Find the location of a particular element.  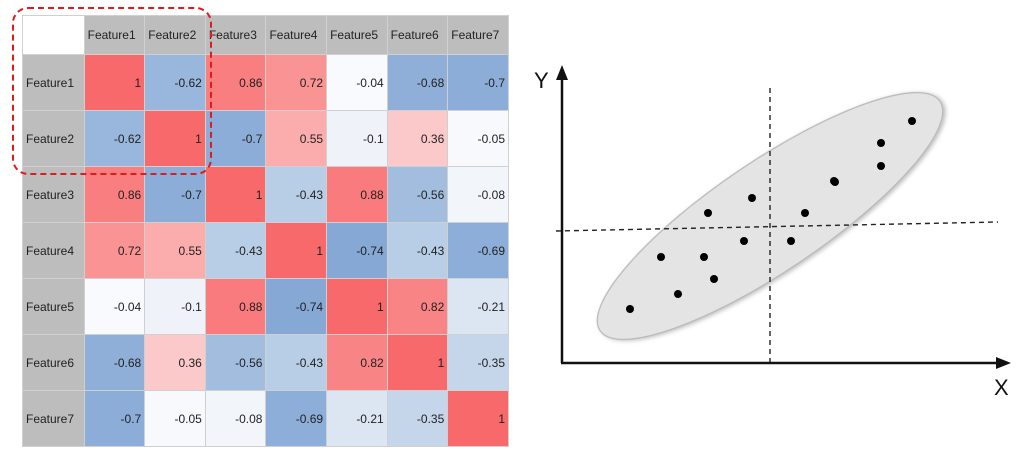

y-axis-arrow is located at coordinates (562, 72).